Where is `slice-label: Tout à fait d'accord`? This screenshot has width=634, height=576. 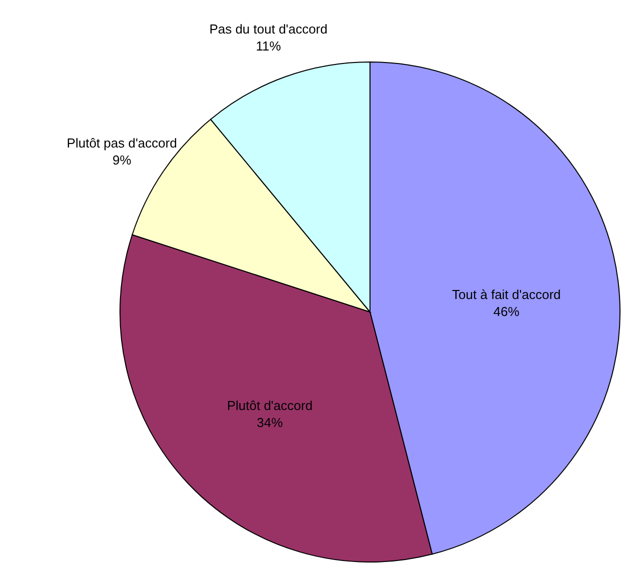
slice-label: Tout à fait d'accord is located at coordinates (506, 294).